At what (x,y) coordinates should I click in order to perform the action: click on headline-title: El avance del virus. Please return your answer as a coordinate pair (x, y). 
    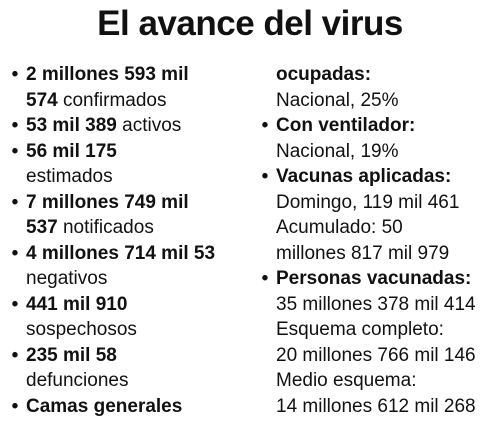
    Looking at the image, I should click on (250, 23).